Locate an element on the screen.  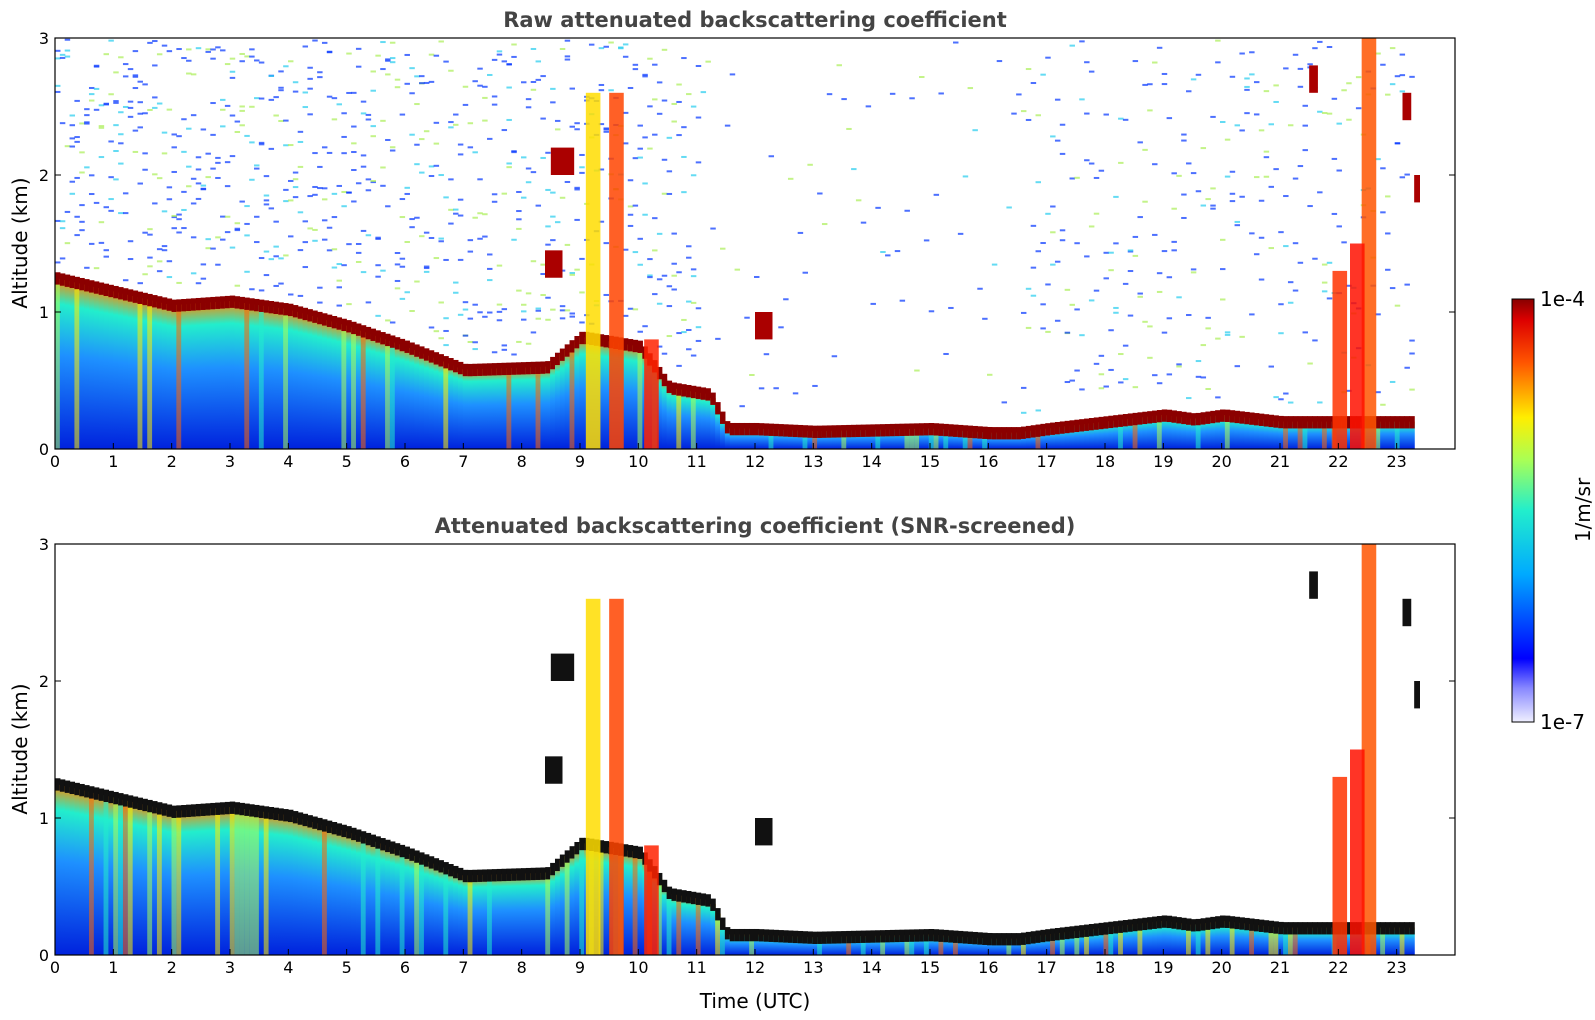
x-tick-label: 17 is located at coordinates (1046, 967).